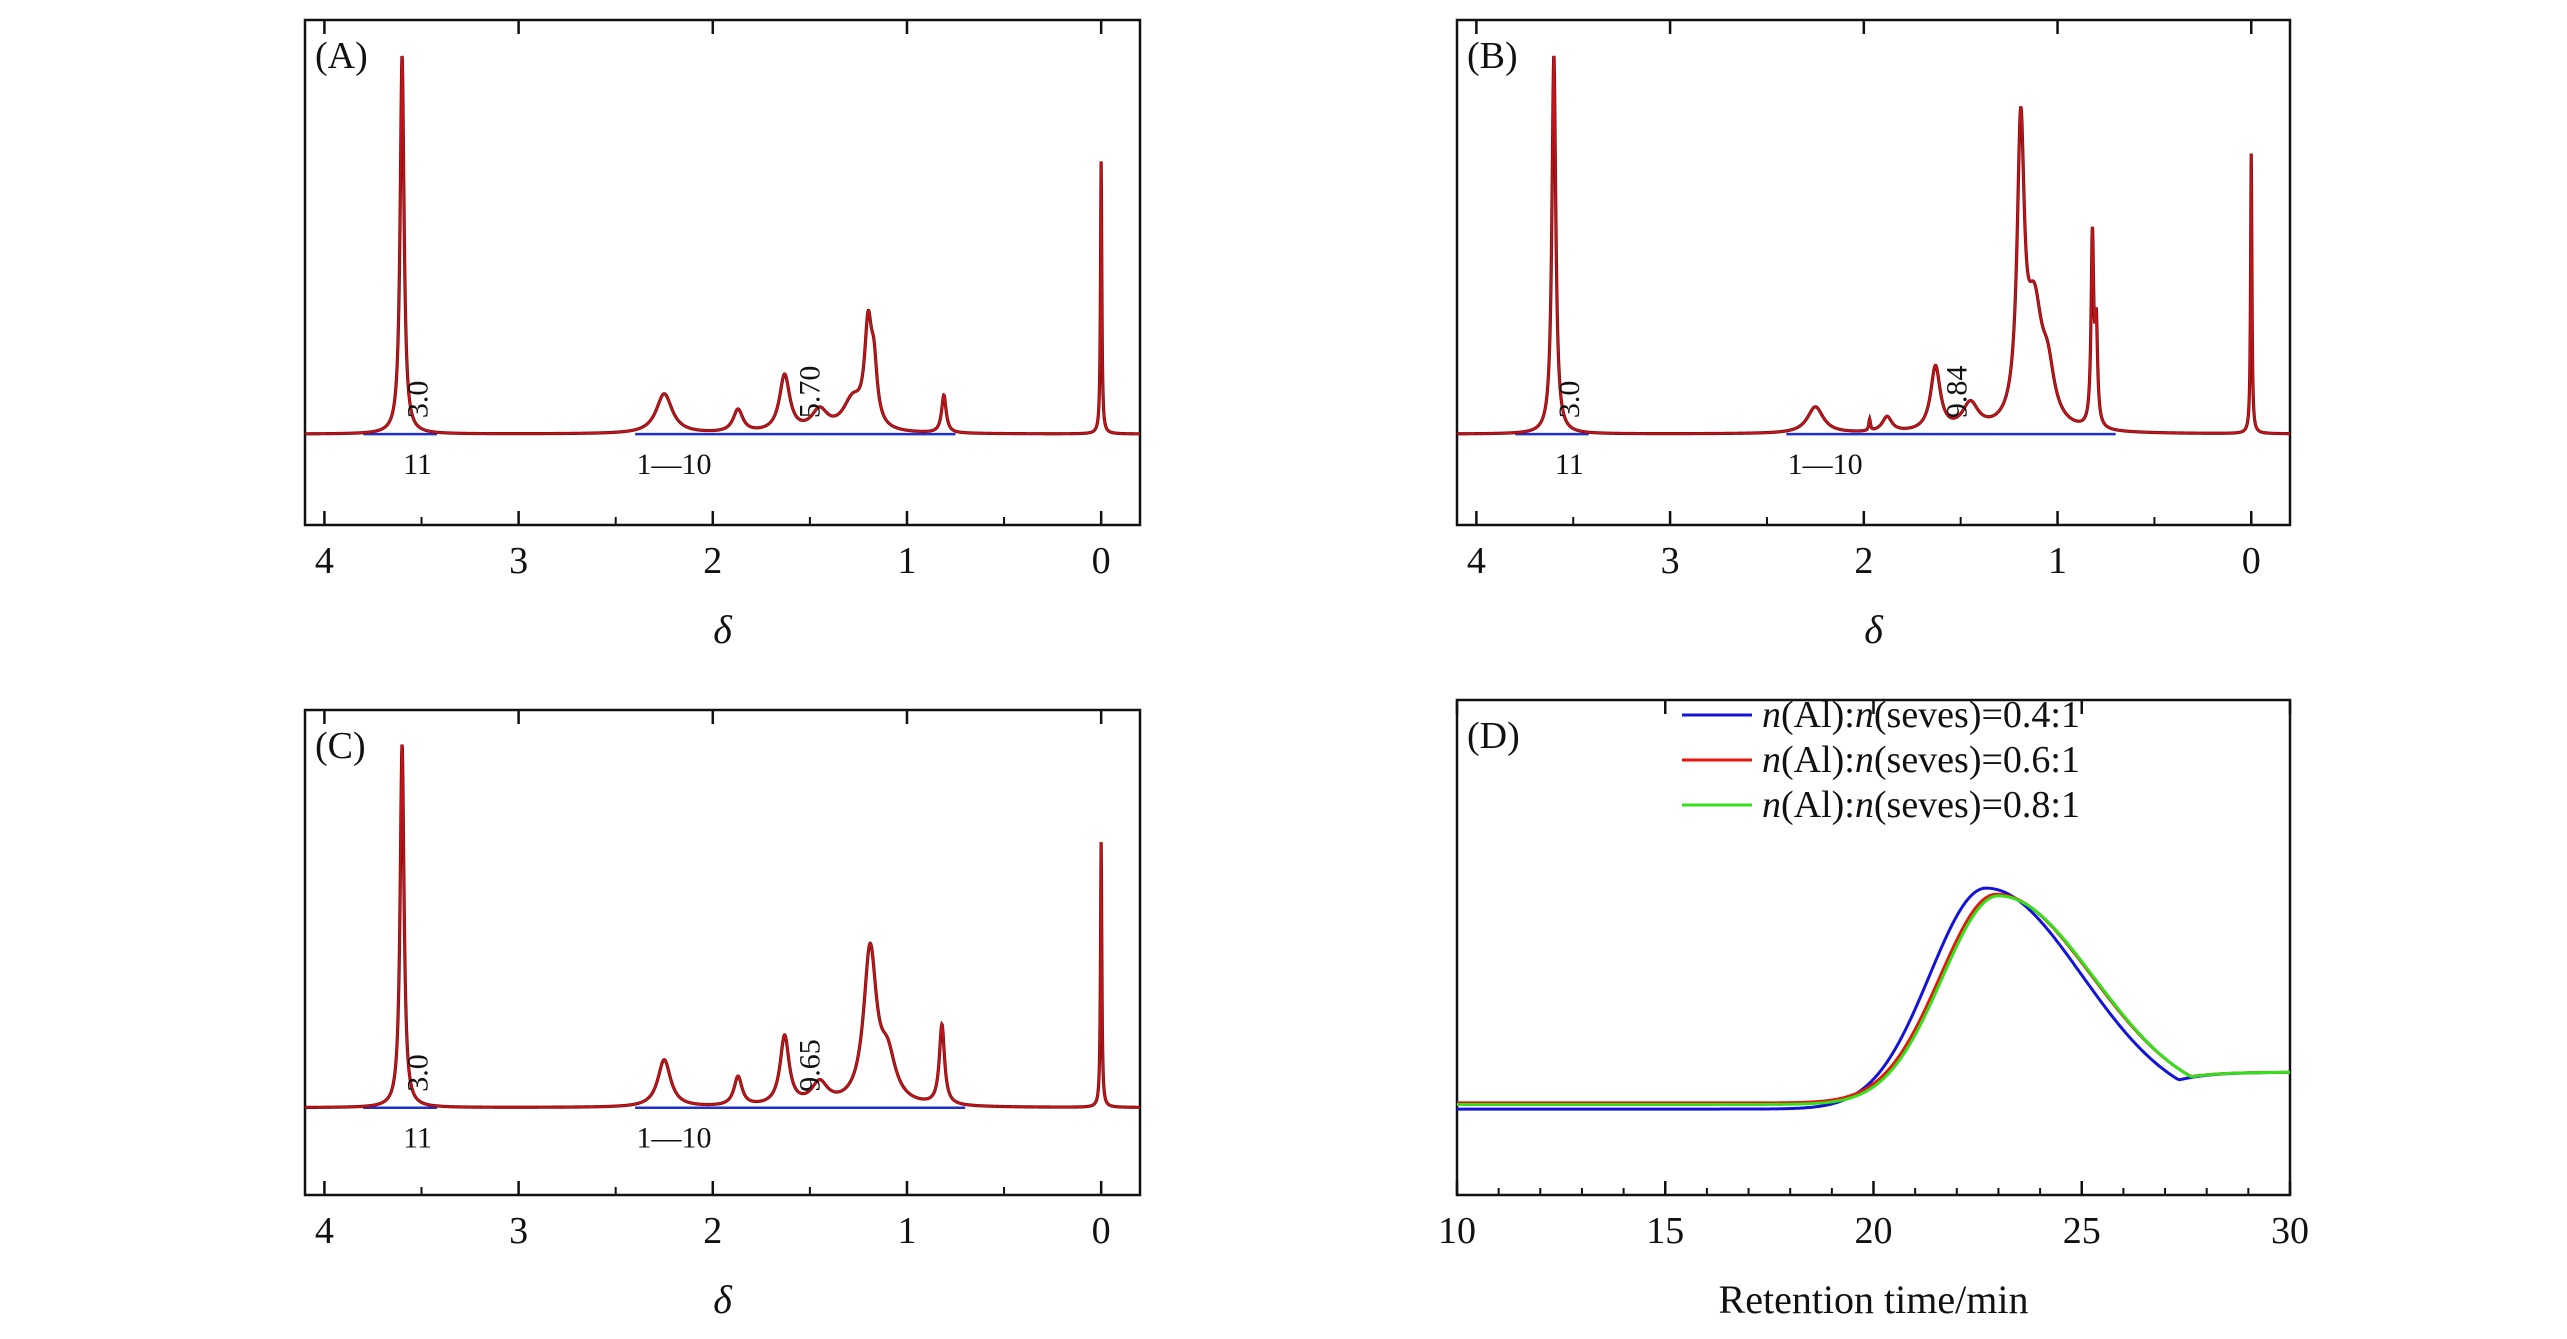 The width and height of the screenshot is (2567, 1339). Describe the element at coordinates (1874, 1231) in the screenshot. I see `x-tick-label: 20` at that location.